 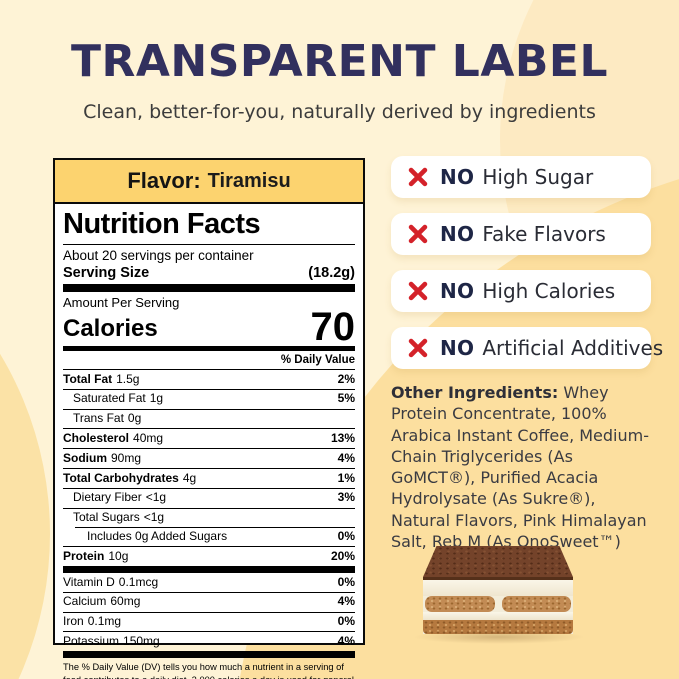 I want to click on claim-text: High Calories, so click(x=549, y=291).